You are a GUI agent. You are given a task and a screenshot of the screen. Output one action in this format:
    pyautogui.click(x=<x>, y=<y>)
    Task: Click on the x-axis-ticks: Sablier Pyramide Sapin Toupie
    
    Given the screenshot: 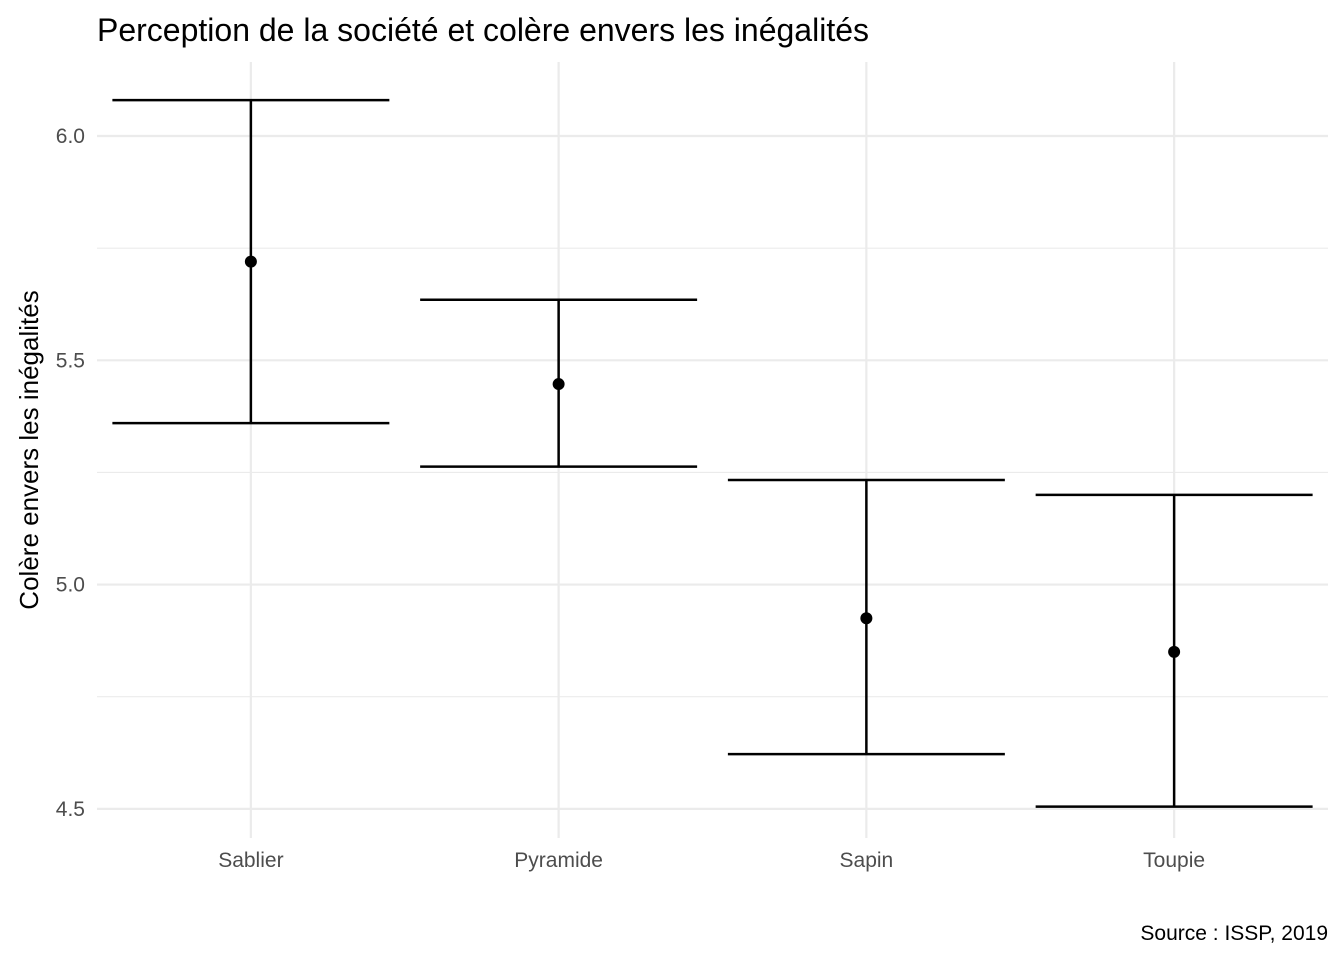 What is the action you would take?
    pyautogui.click(x=711, y=860)
    